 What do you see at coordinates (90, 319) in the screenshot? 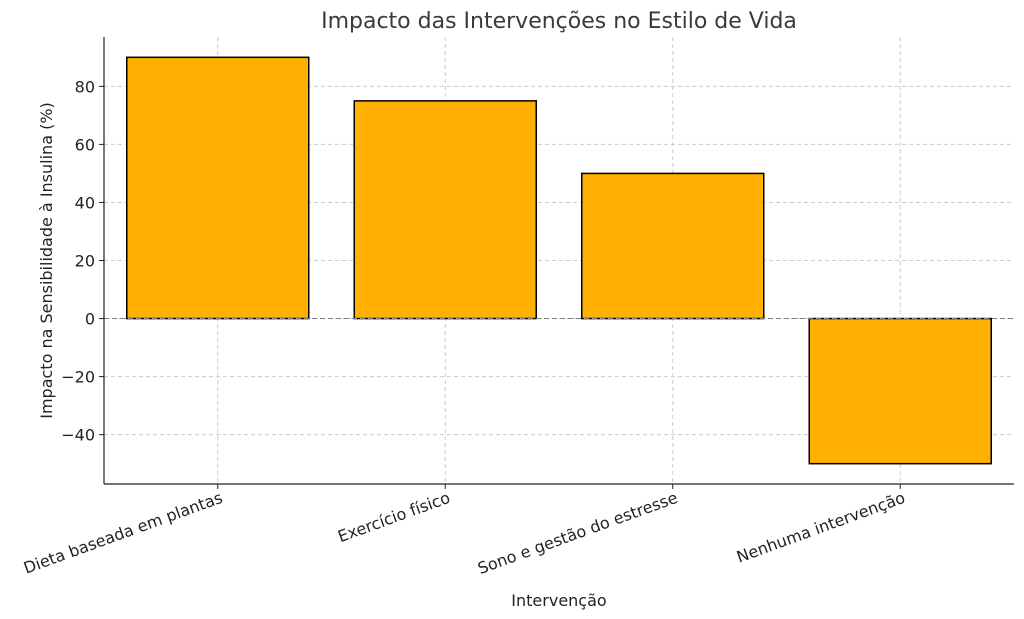
I see `y-tick-label: 0` at bounding box center [90, 319].